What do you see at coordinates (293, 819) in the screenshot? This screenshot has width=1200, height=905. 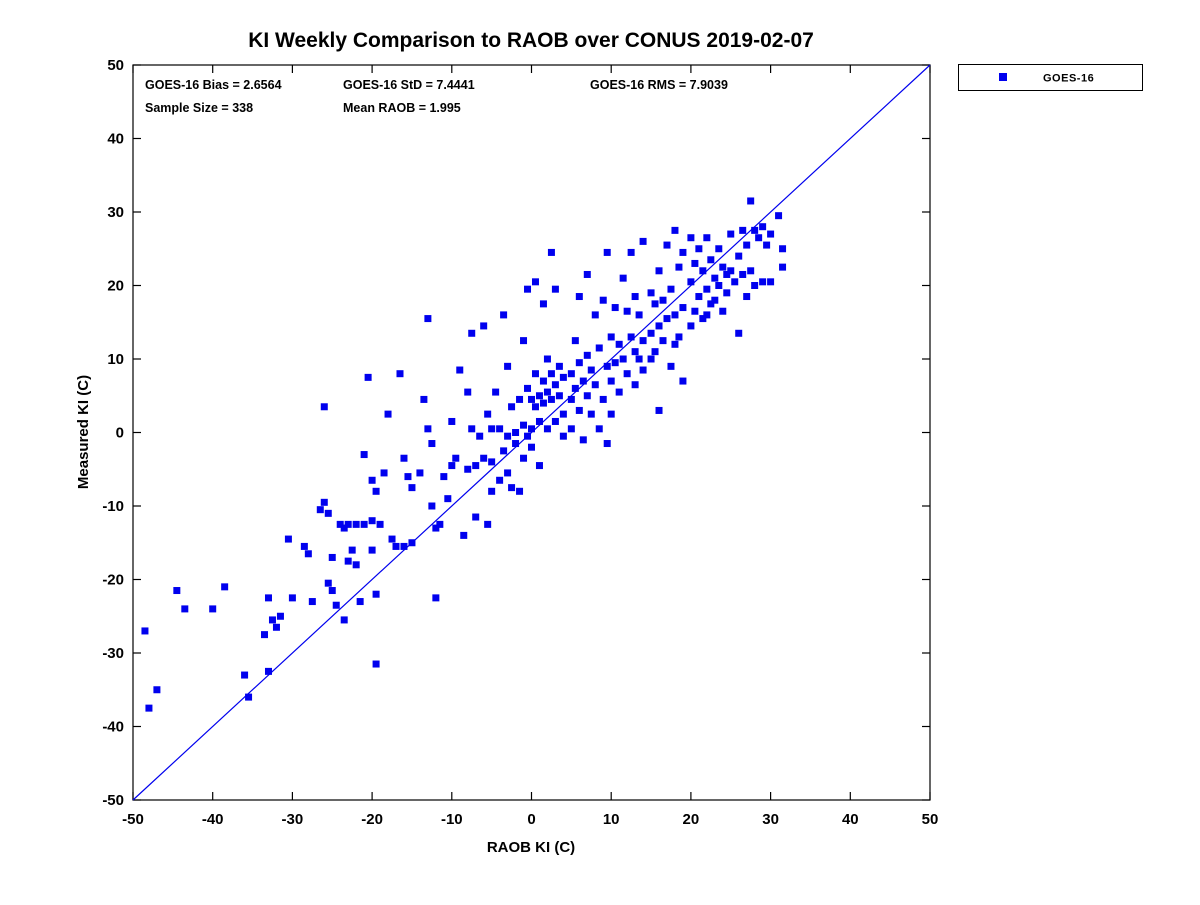 I see `x-tick-label: -30` at bounding box center [293, 819].